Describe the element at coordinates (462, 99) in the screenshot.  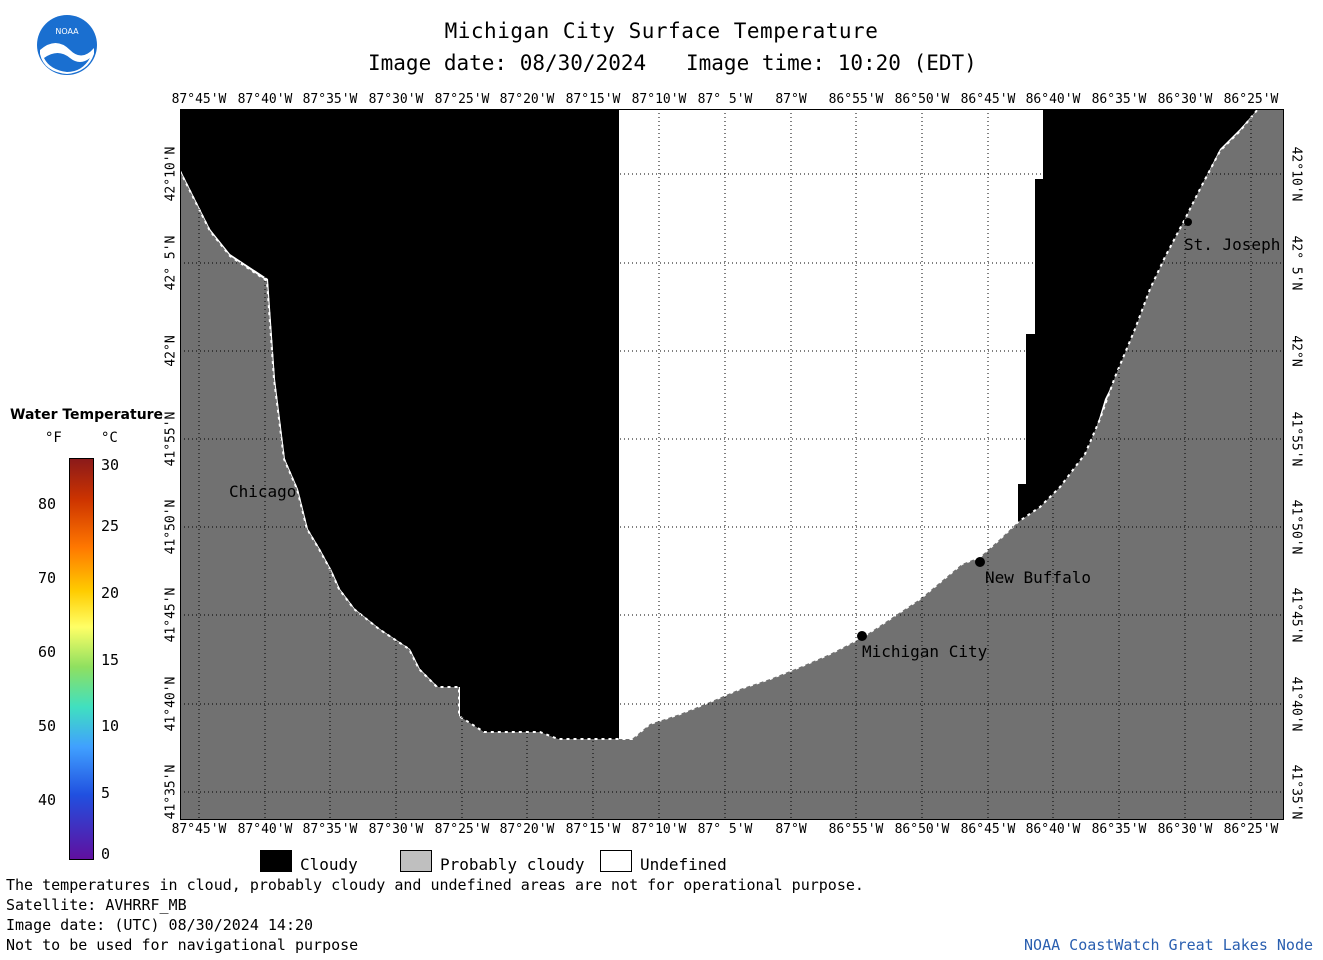
I see `lon-tick-top: 87°25'W` at that location.